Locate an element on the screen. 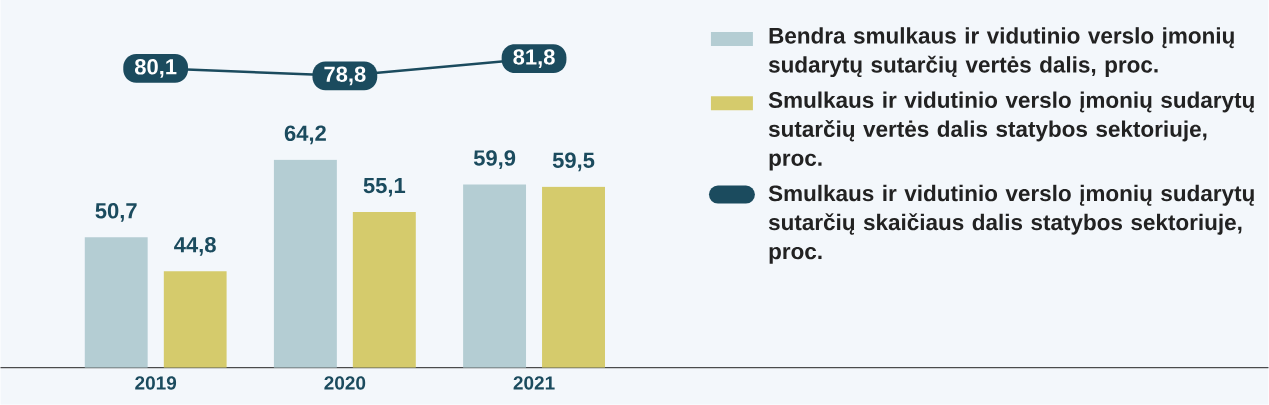 The image size is (1269, 405). x-tick-label: 2019 is located at coordinates (156, 383).